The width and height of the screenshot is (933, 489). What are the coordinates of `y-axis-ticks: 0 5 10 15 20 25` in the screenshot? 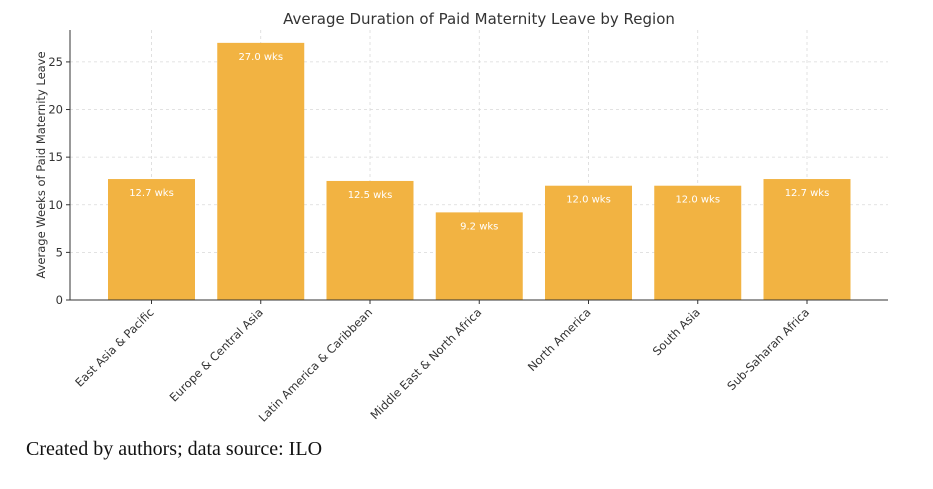 It's located at (59, 181).